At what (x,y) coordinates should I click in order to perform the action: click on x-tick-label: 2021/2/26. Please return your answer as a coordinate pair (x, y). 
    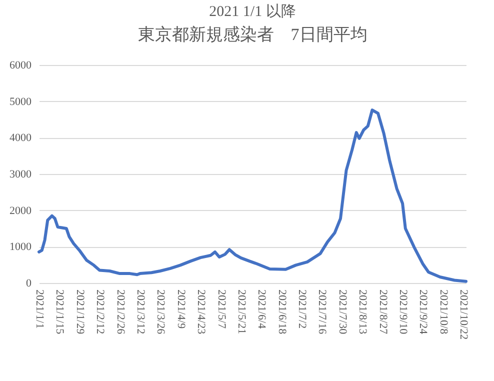
    Looking at the image, I should click on (120, 312).